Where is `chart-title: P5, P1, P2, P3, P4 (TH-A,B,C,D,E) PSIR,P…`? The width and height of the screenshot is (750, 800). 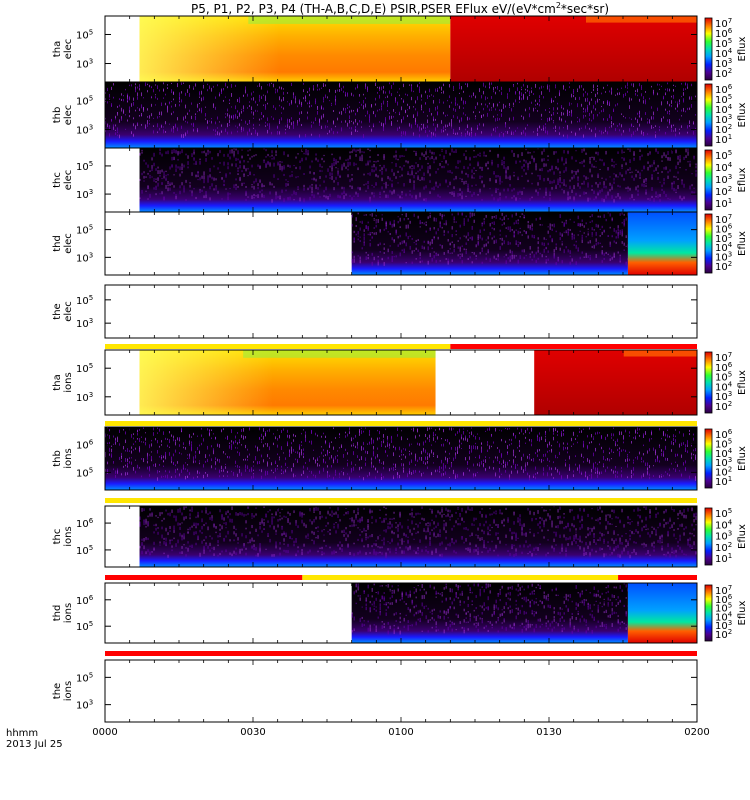
chart-title: P5, P1, P2, P3, P4 (TH-A,B,C,D,E) PSIR,P… is located at coordinates (400, 8).